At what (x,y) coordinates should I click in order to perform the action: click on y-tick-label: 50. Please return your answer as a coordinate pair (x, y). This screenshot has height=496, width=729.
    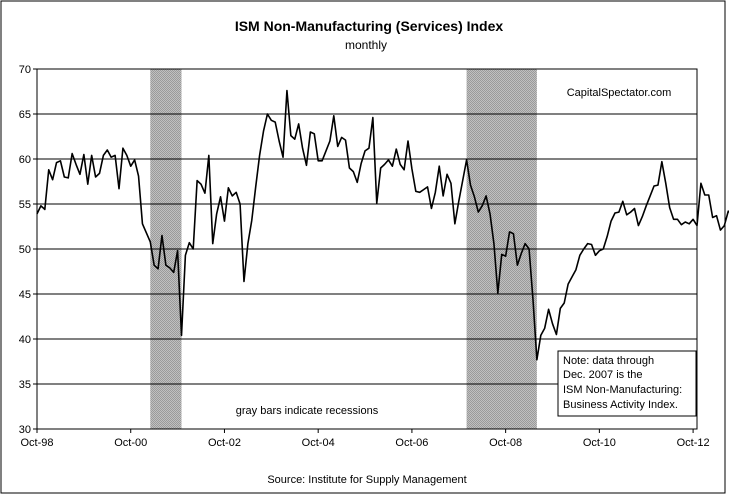
    Looking at the image, I should click on (25, 250).